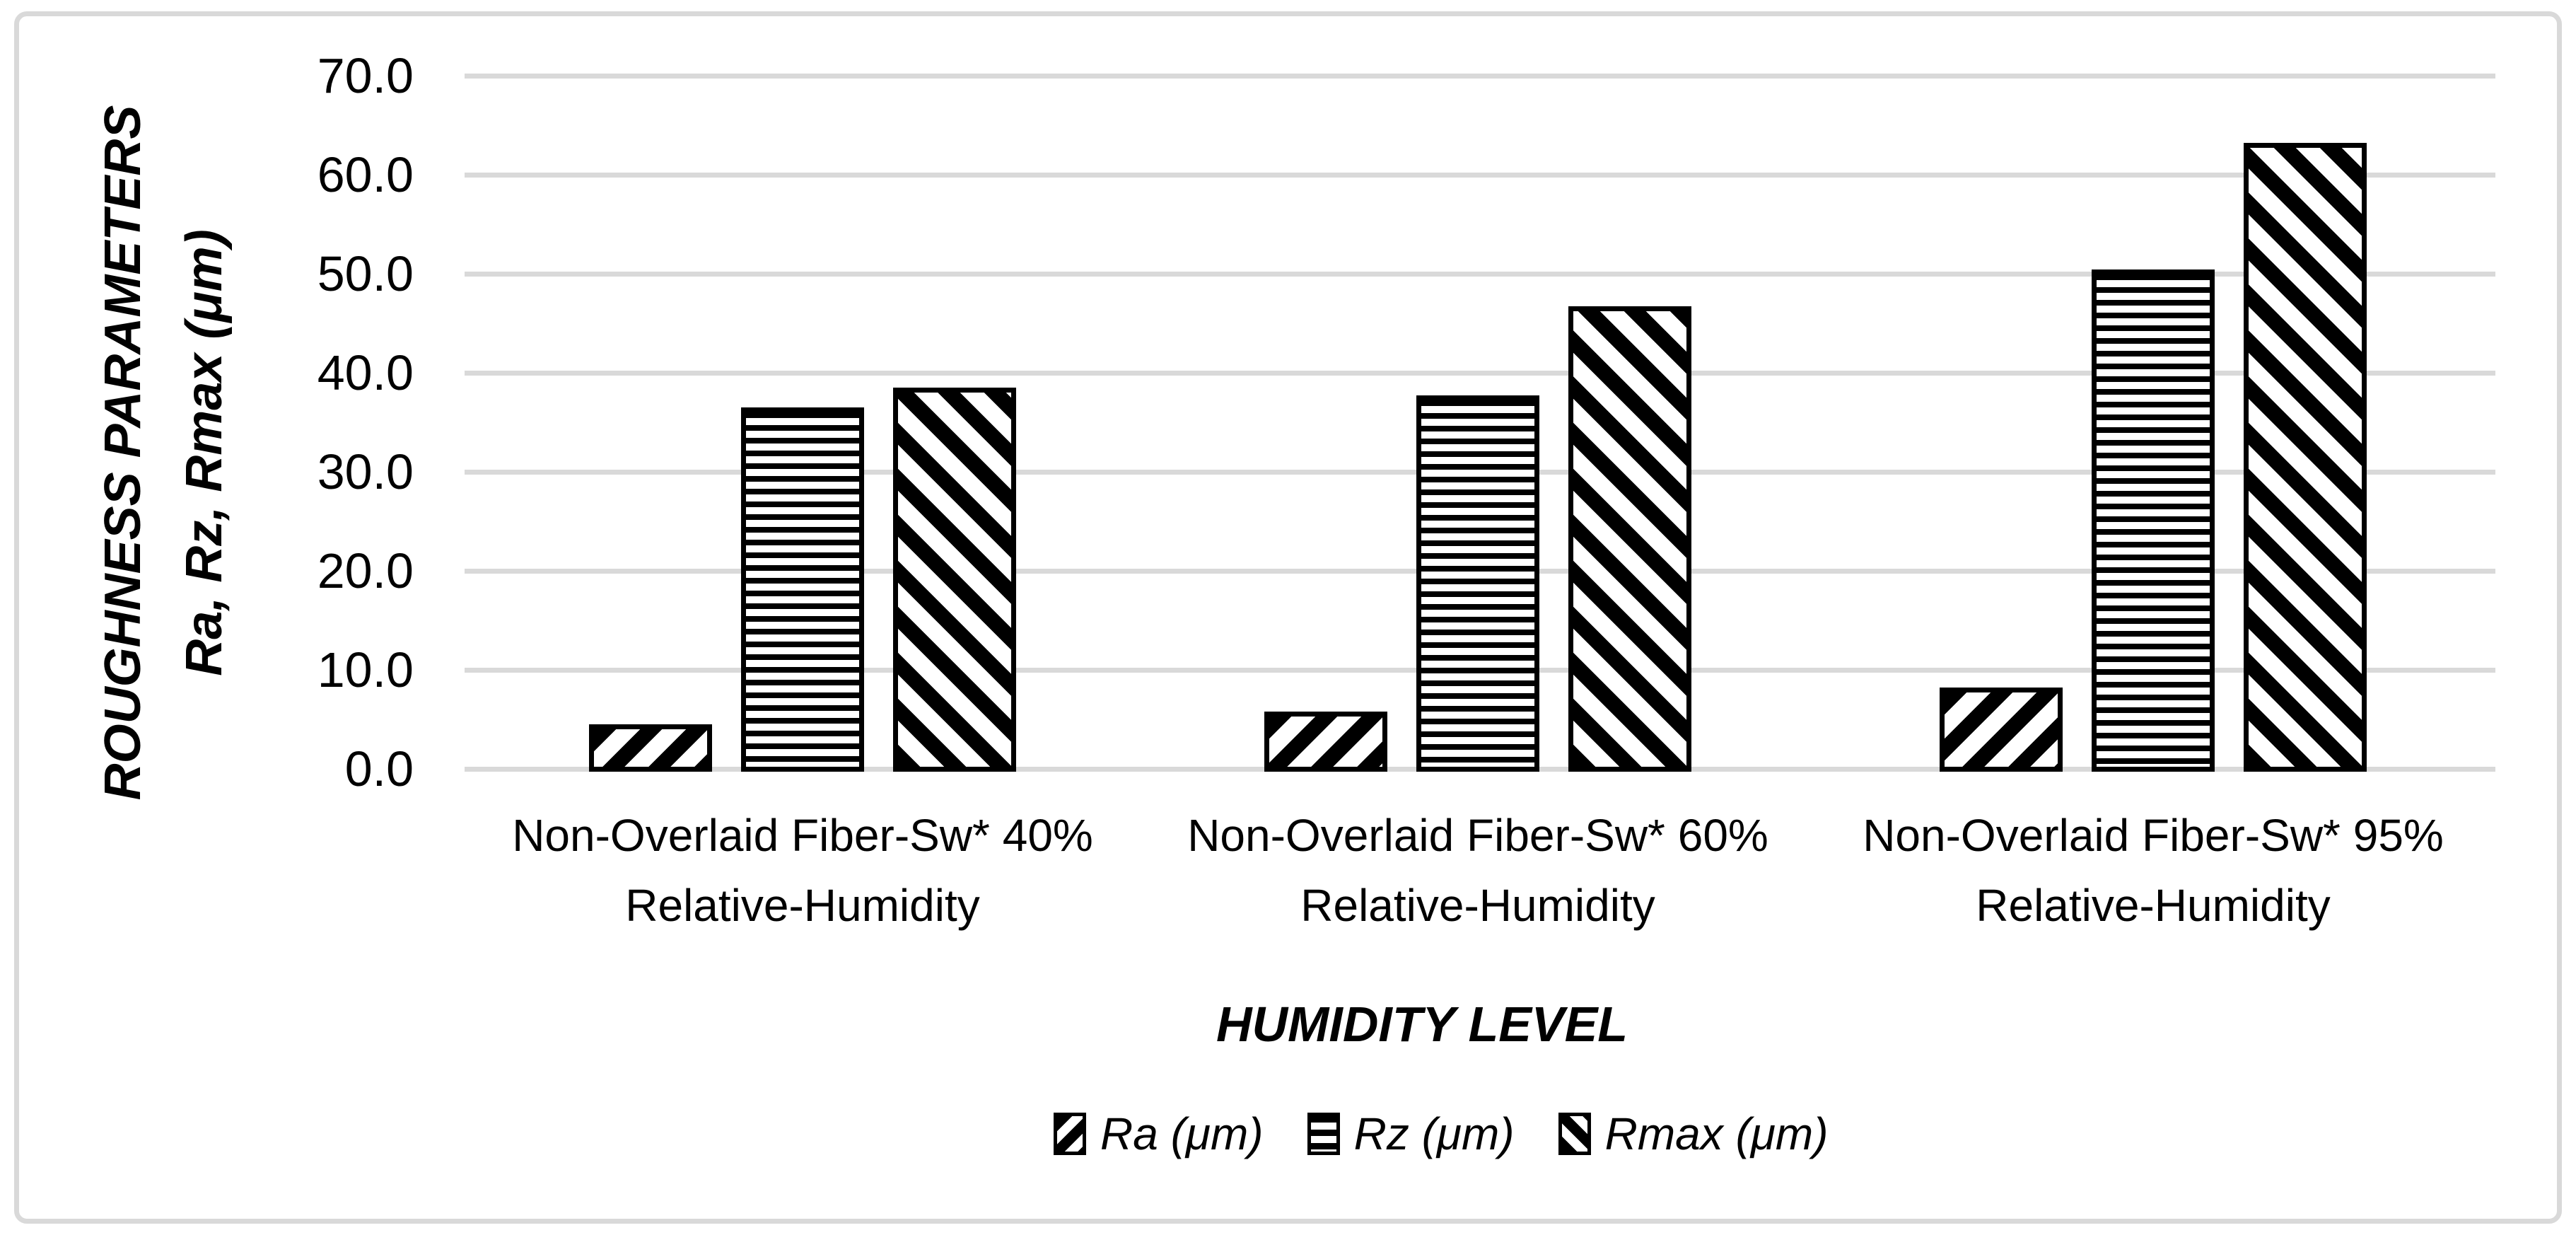  I want to click on bar-ra-group3, so click(2001, 730).